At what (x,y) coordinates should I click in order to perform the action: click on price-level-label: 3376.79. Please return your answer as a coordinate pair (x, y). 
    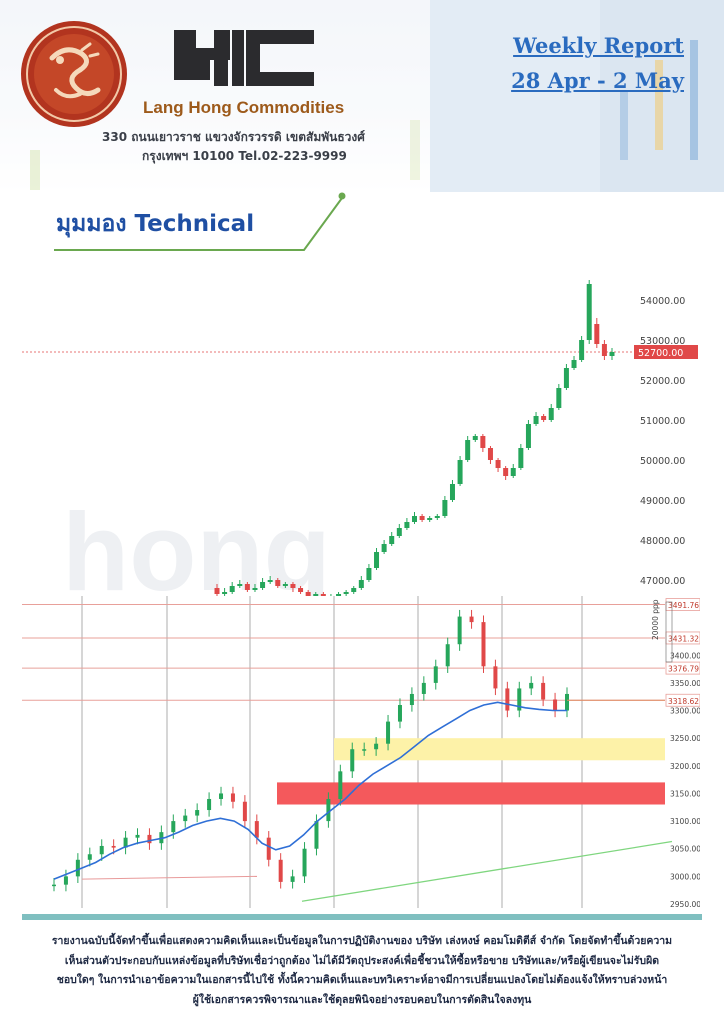
    Looking at the image, I should click on (683, 669).